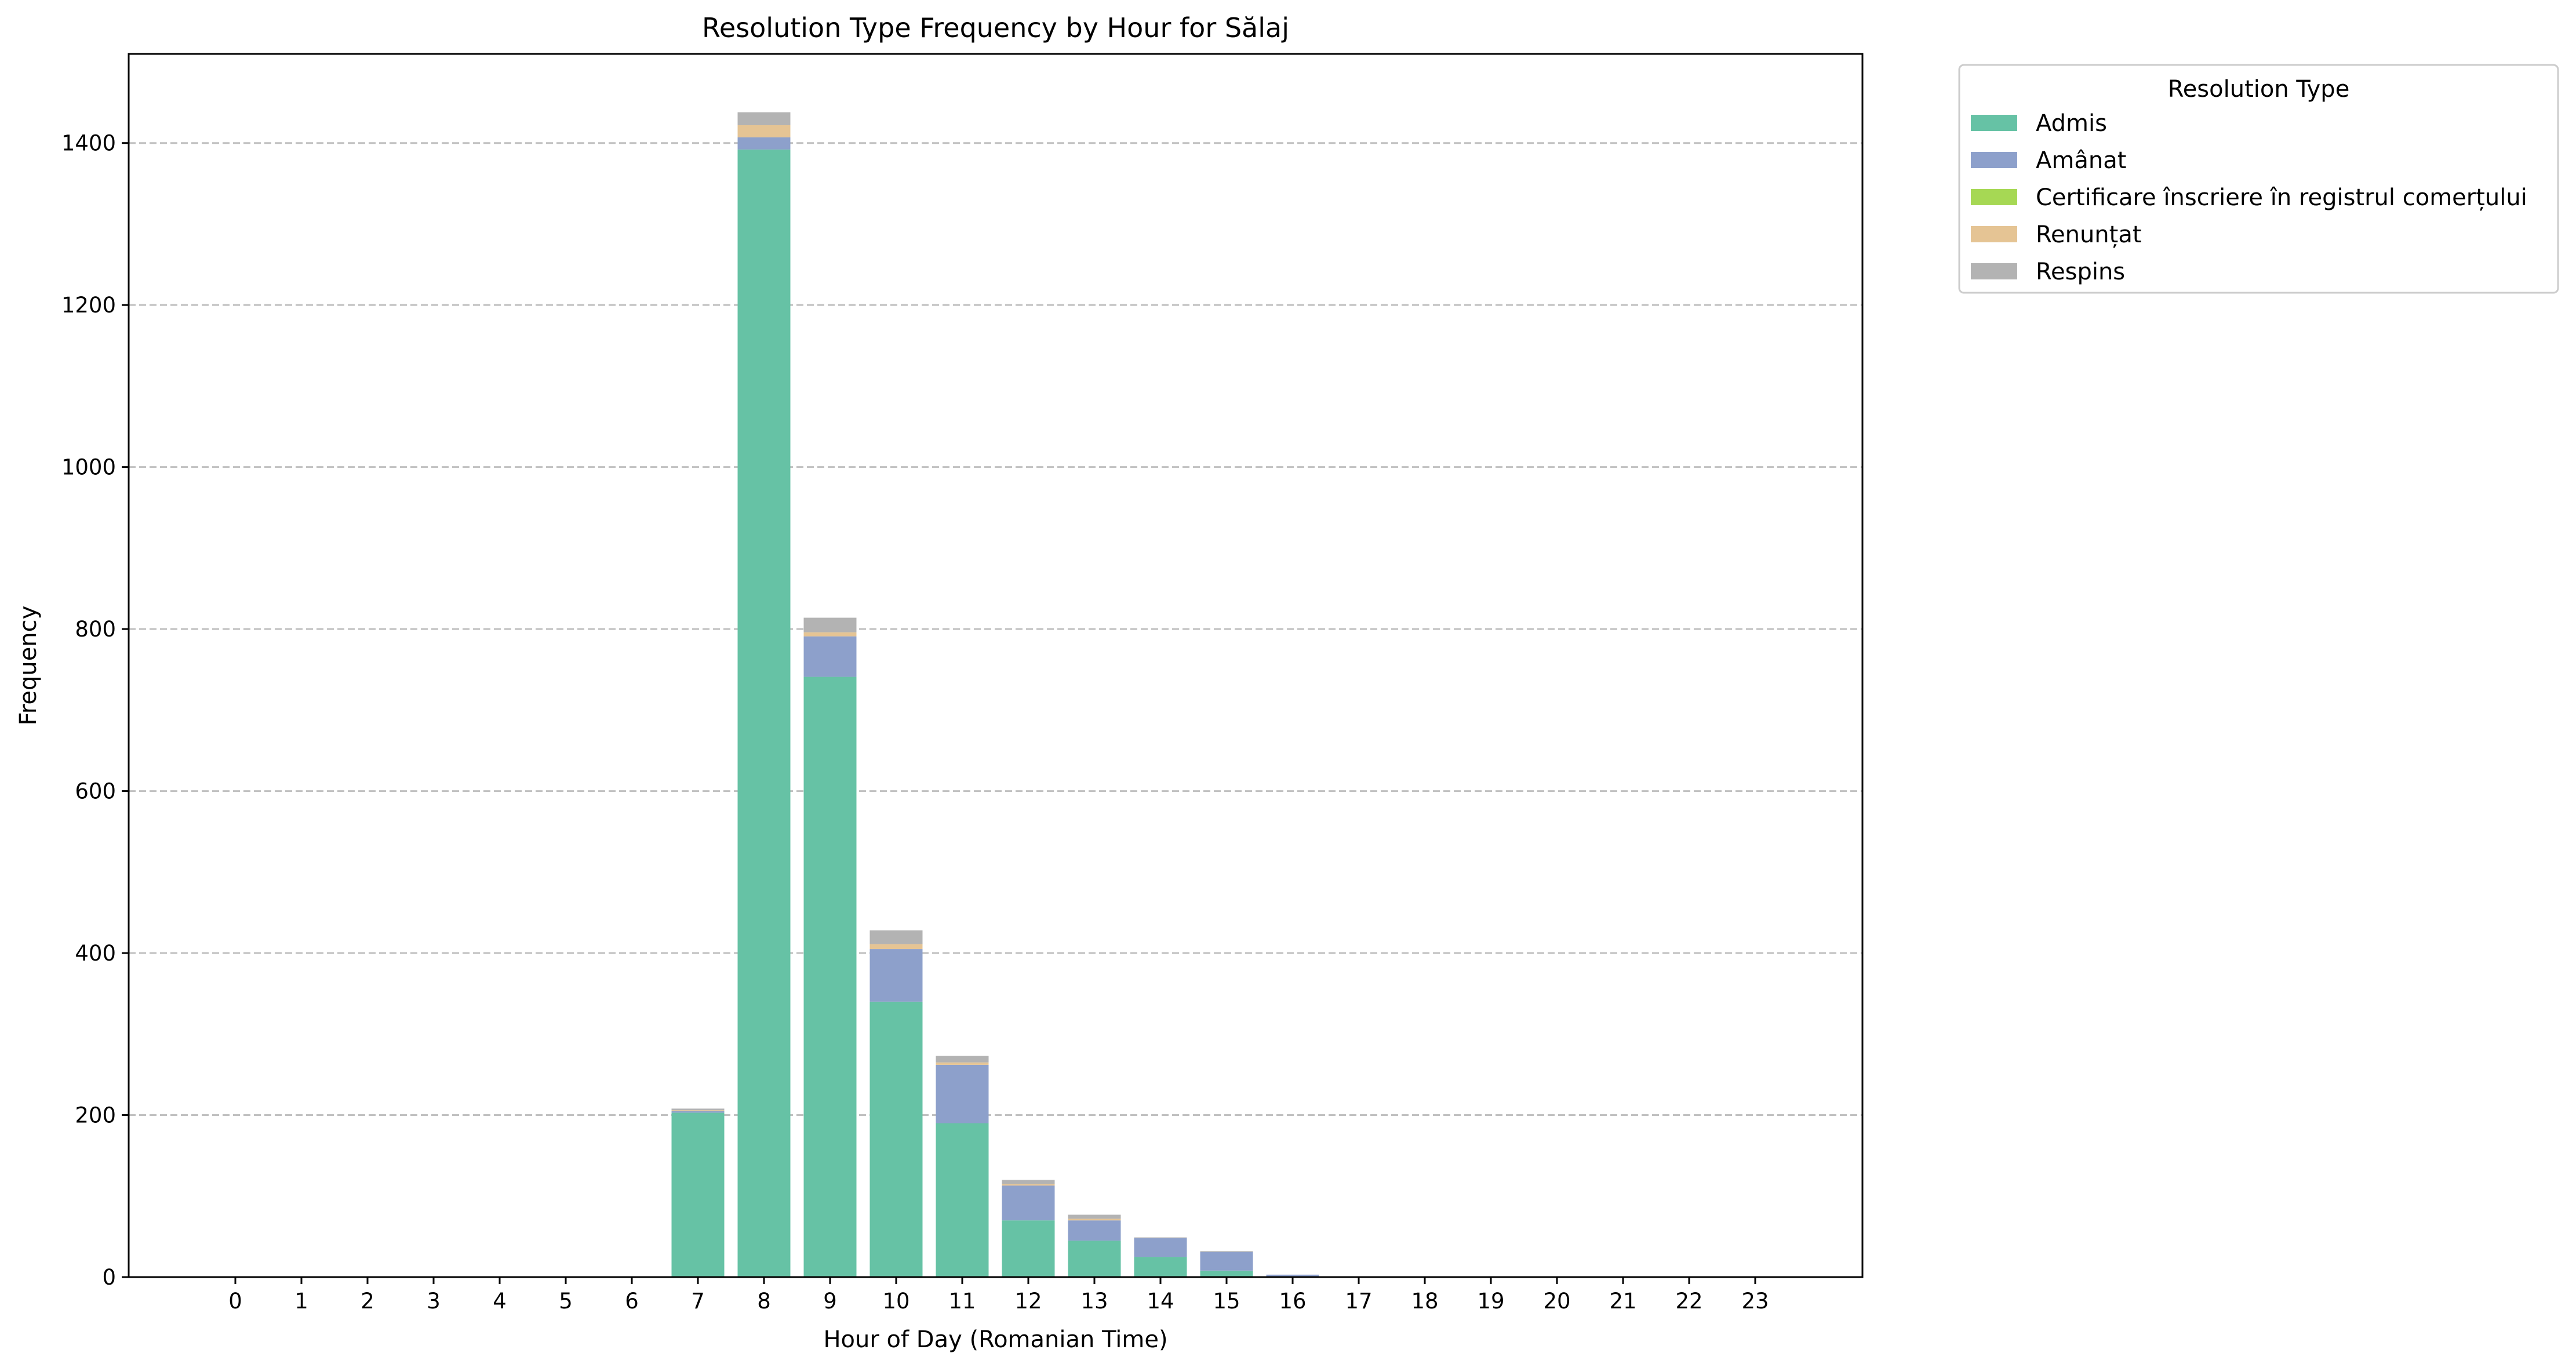 The image size is (2576, 1371). Describe the element at coordinates (500, 1301) in the screenshot. I see `x-tick-label: 4` at that location.